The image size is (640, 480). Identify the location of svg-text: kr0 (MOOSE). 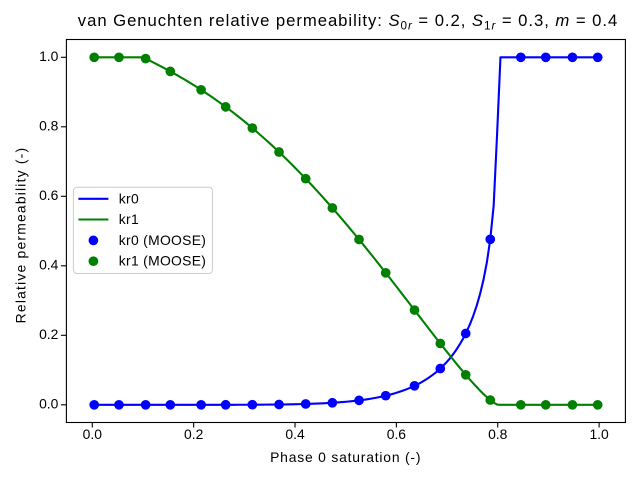
(162, 240).